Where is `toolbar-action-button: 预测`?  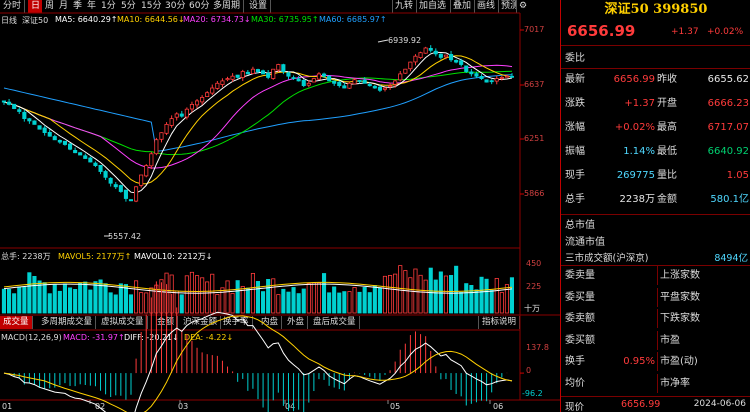 toolbar-action-button: 预测 is located at coordinates (510, 6).